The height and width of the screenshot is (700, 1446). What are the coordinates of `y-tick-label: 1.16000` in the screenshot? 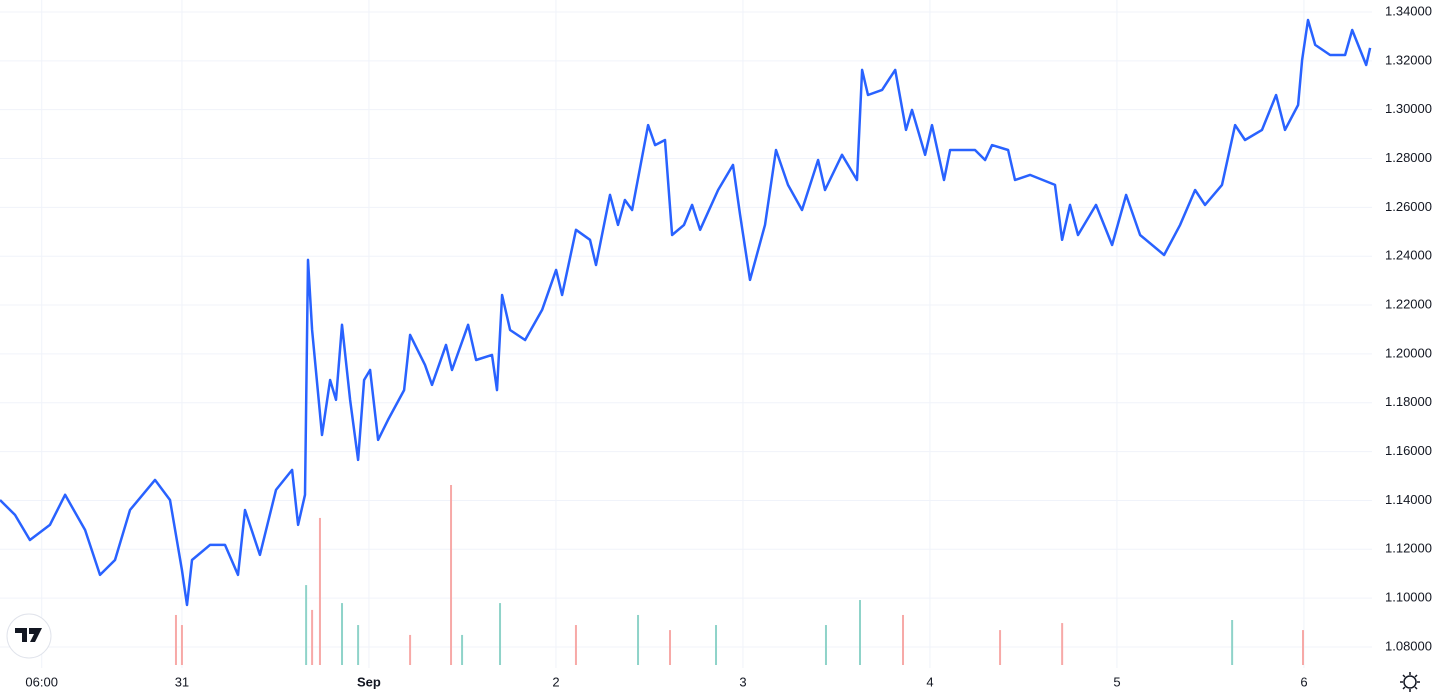 It's located at (1408, 450).